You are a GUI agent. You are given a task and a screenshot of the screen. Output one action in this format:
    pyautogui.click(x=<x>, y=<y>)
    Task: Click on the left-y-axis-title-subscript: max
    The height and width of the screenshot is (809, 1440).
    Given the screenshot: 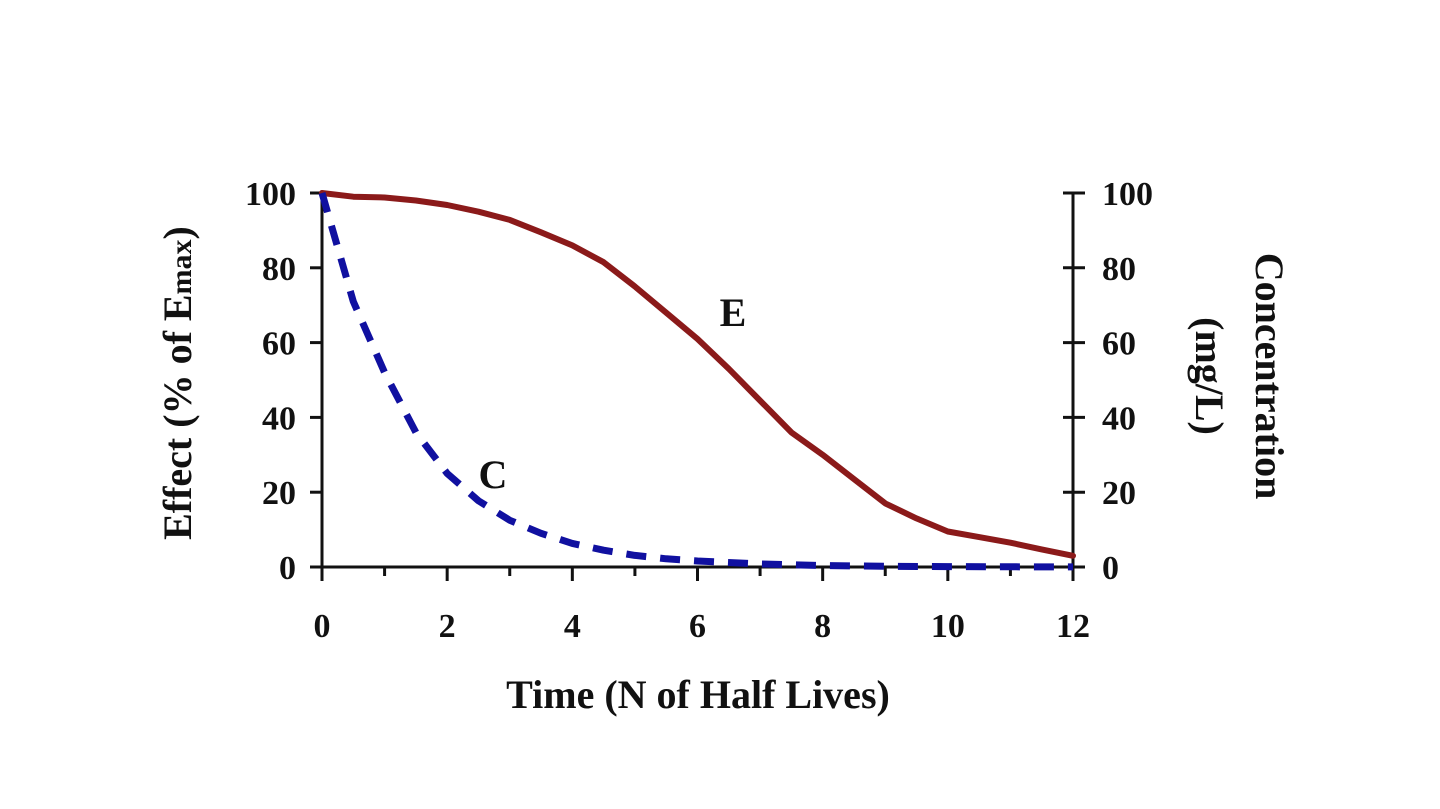 What is the action you would take?
    pyautogui.click(x=181, y=266)
    